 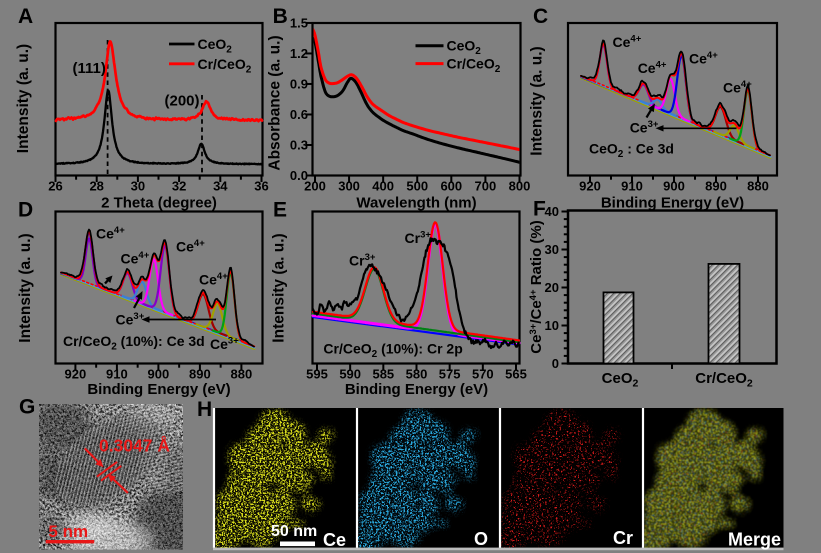 What do you see at coordinates (552, 325) in the screenshot?
I see `svg-text: 10` at bounding box center [552, 325].